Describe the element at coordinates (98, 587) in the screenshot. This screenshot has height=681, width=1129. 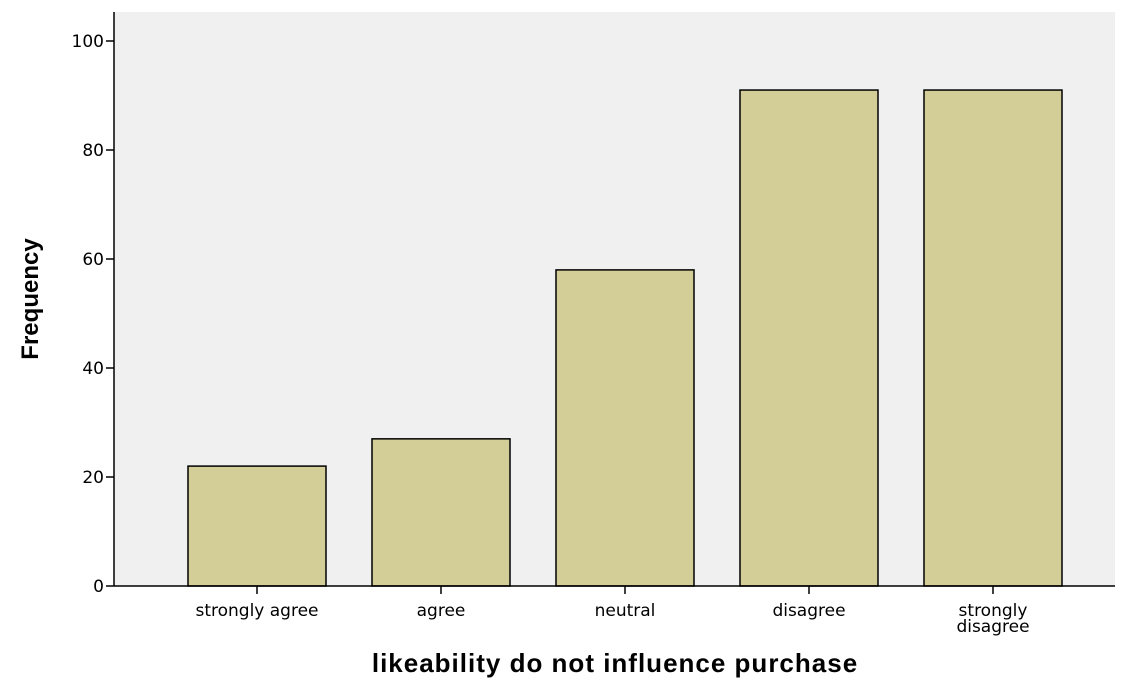
I see `y-tick-label: 0` at that location.